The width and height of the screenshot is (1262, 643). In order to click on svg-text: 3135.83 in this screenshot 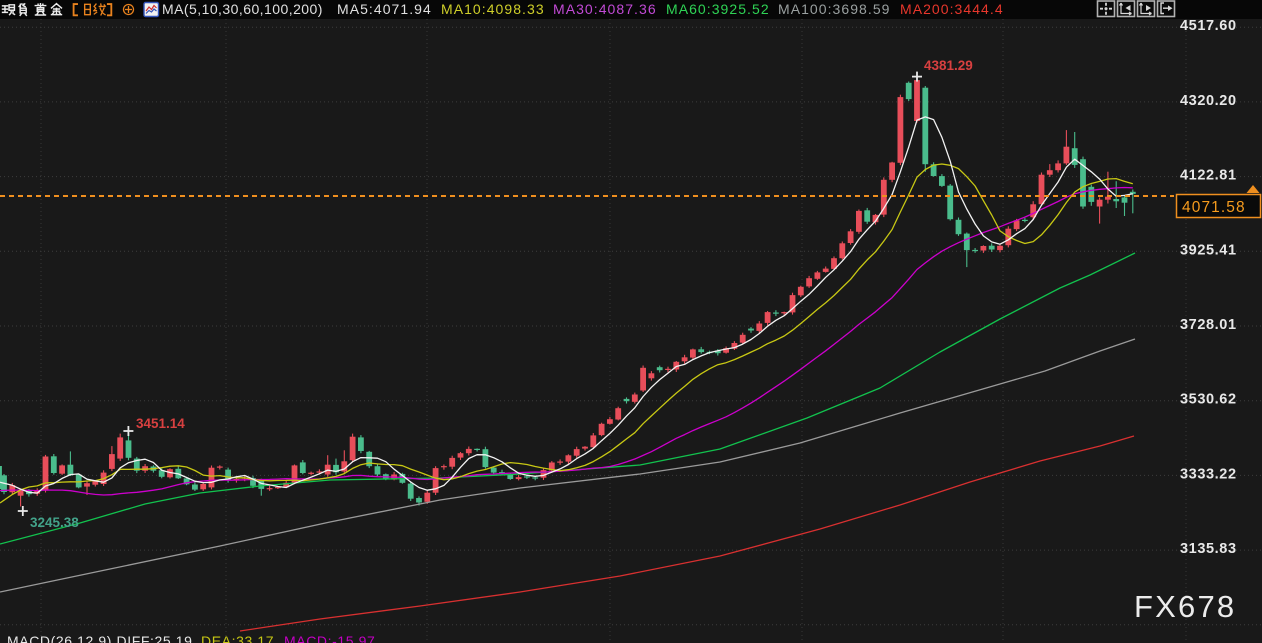, I will do `click(1208, 549)`.